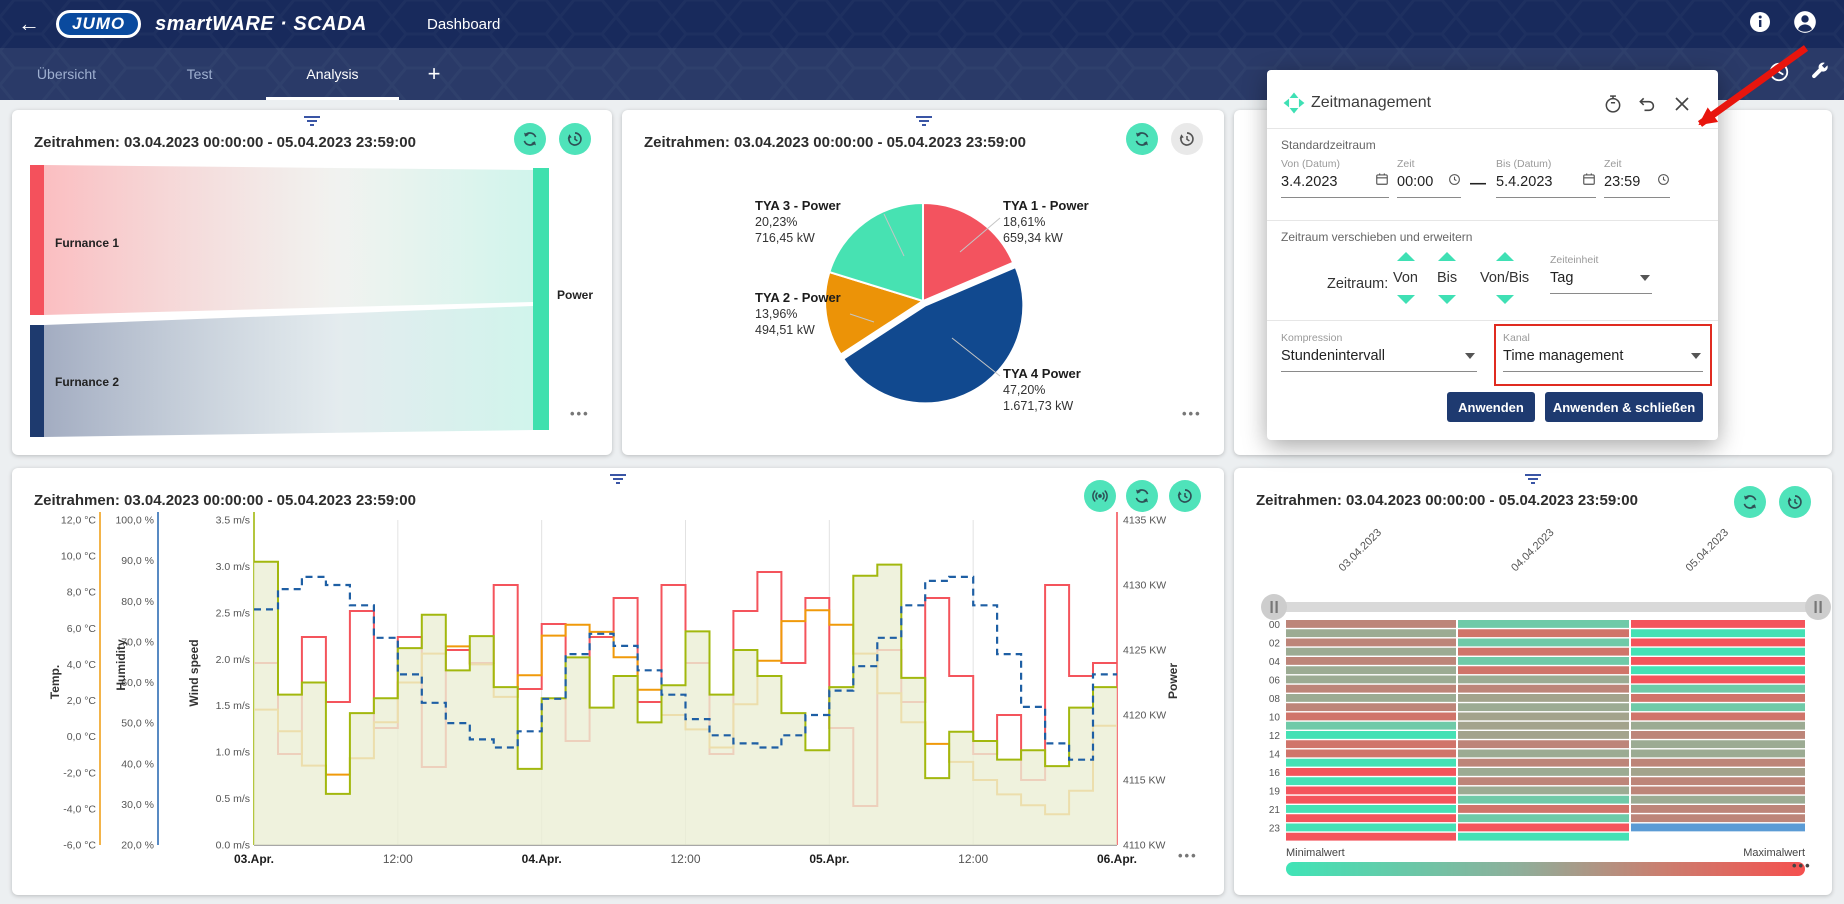 The image size is (1844, 904). What do you see at coordinates (1100, 496) in the screenshot?
I see `live-button` at bounding box center [1100, 496].